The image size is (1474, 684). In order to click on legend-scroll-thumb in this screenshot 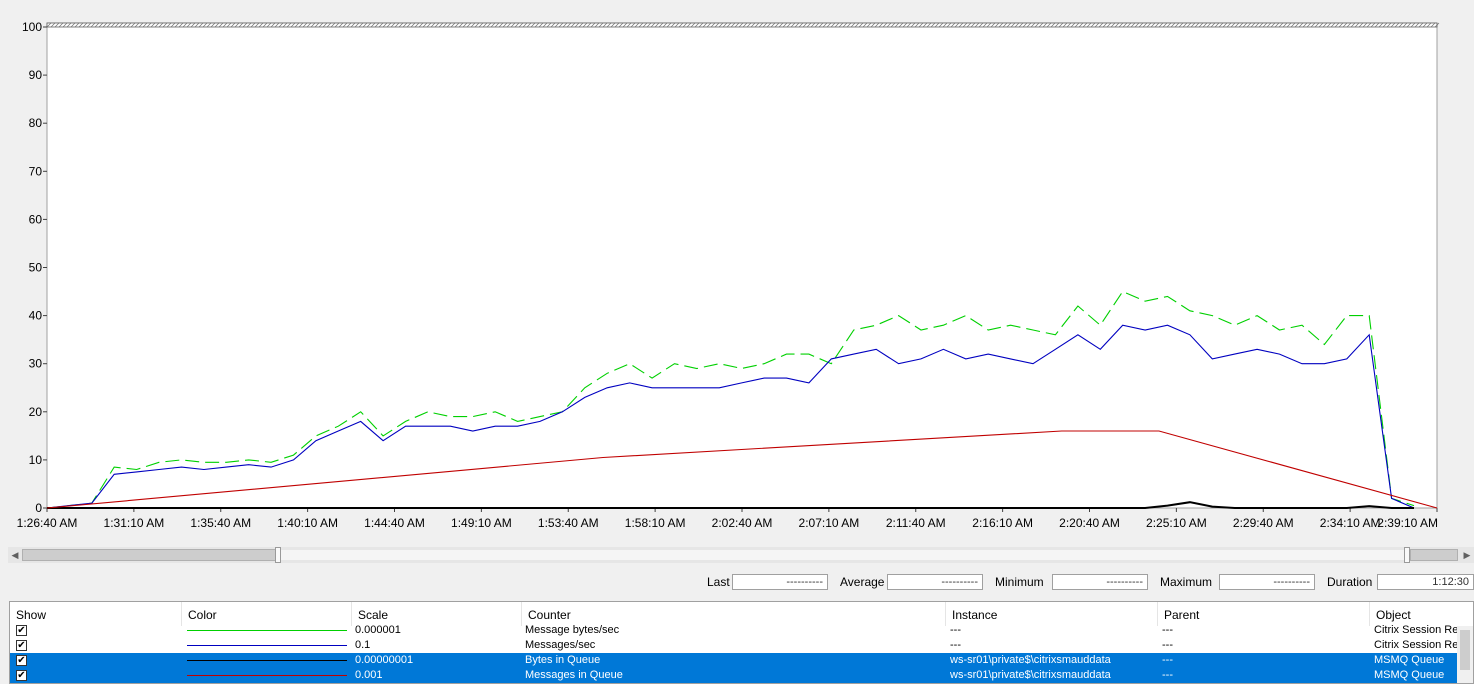, I will do `click(1465, 650)`.